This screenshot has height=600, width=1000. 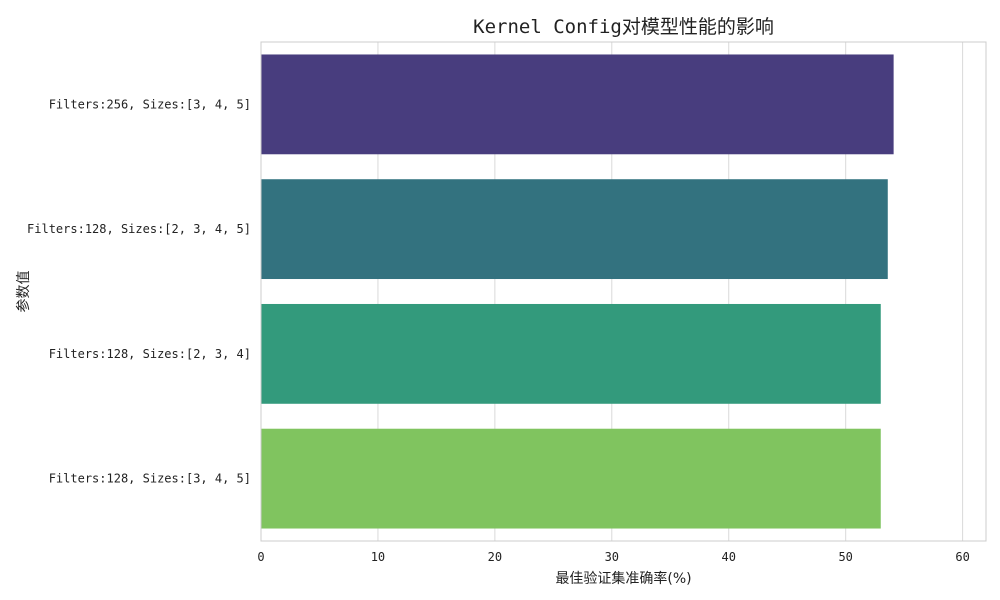 I want to click on x-tick-label: 10, so click(x=378, y=557).